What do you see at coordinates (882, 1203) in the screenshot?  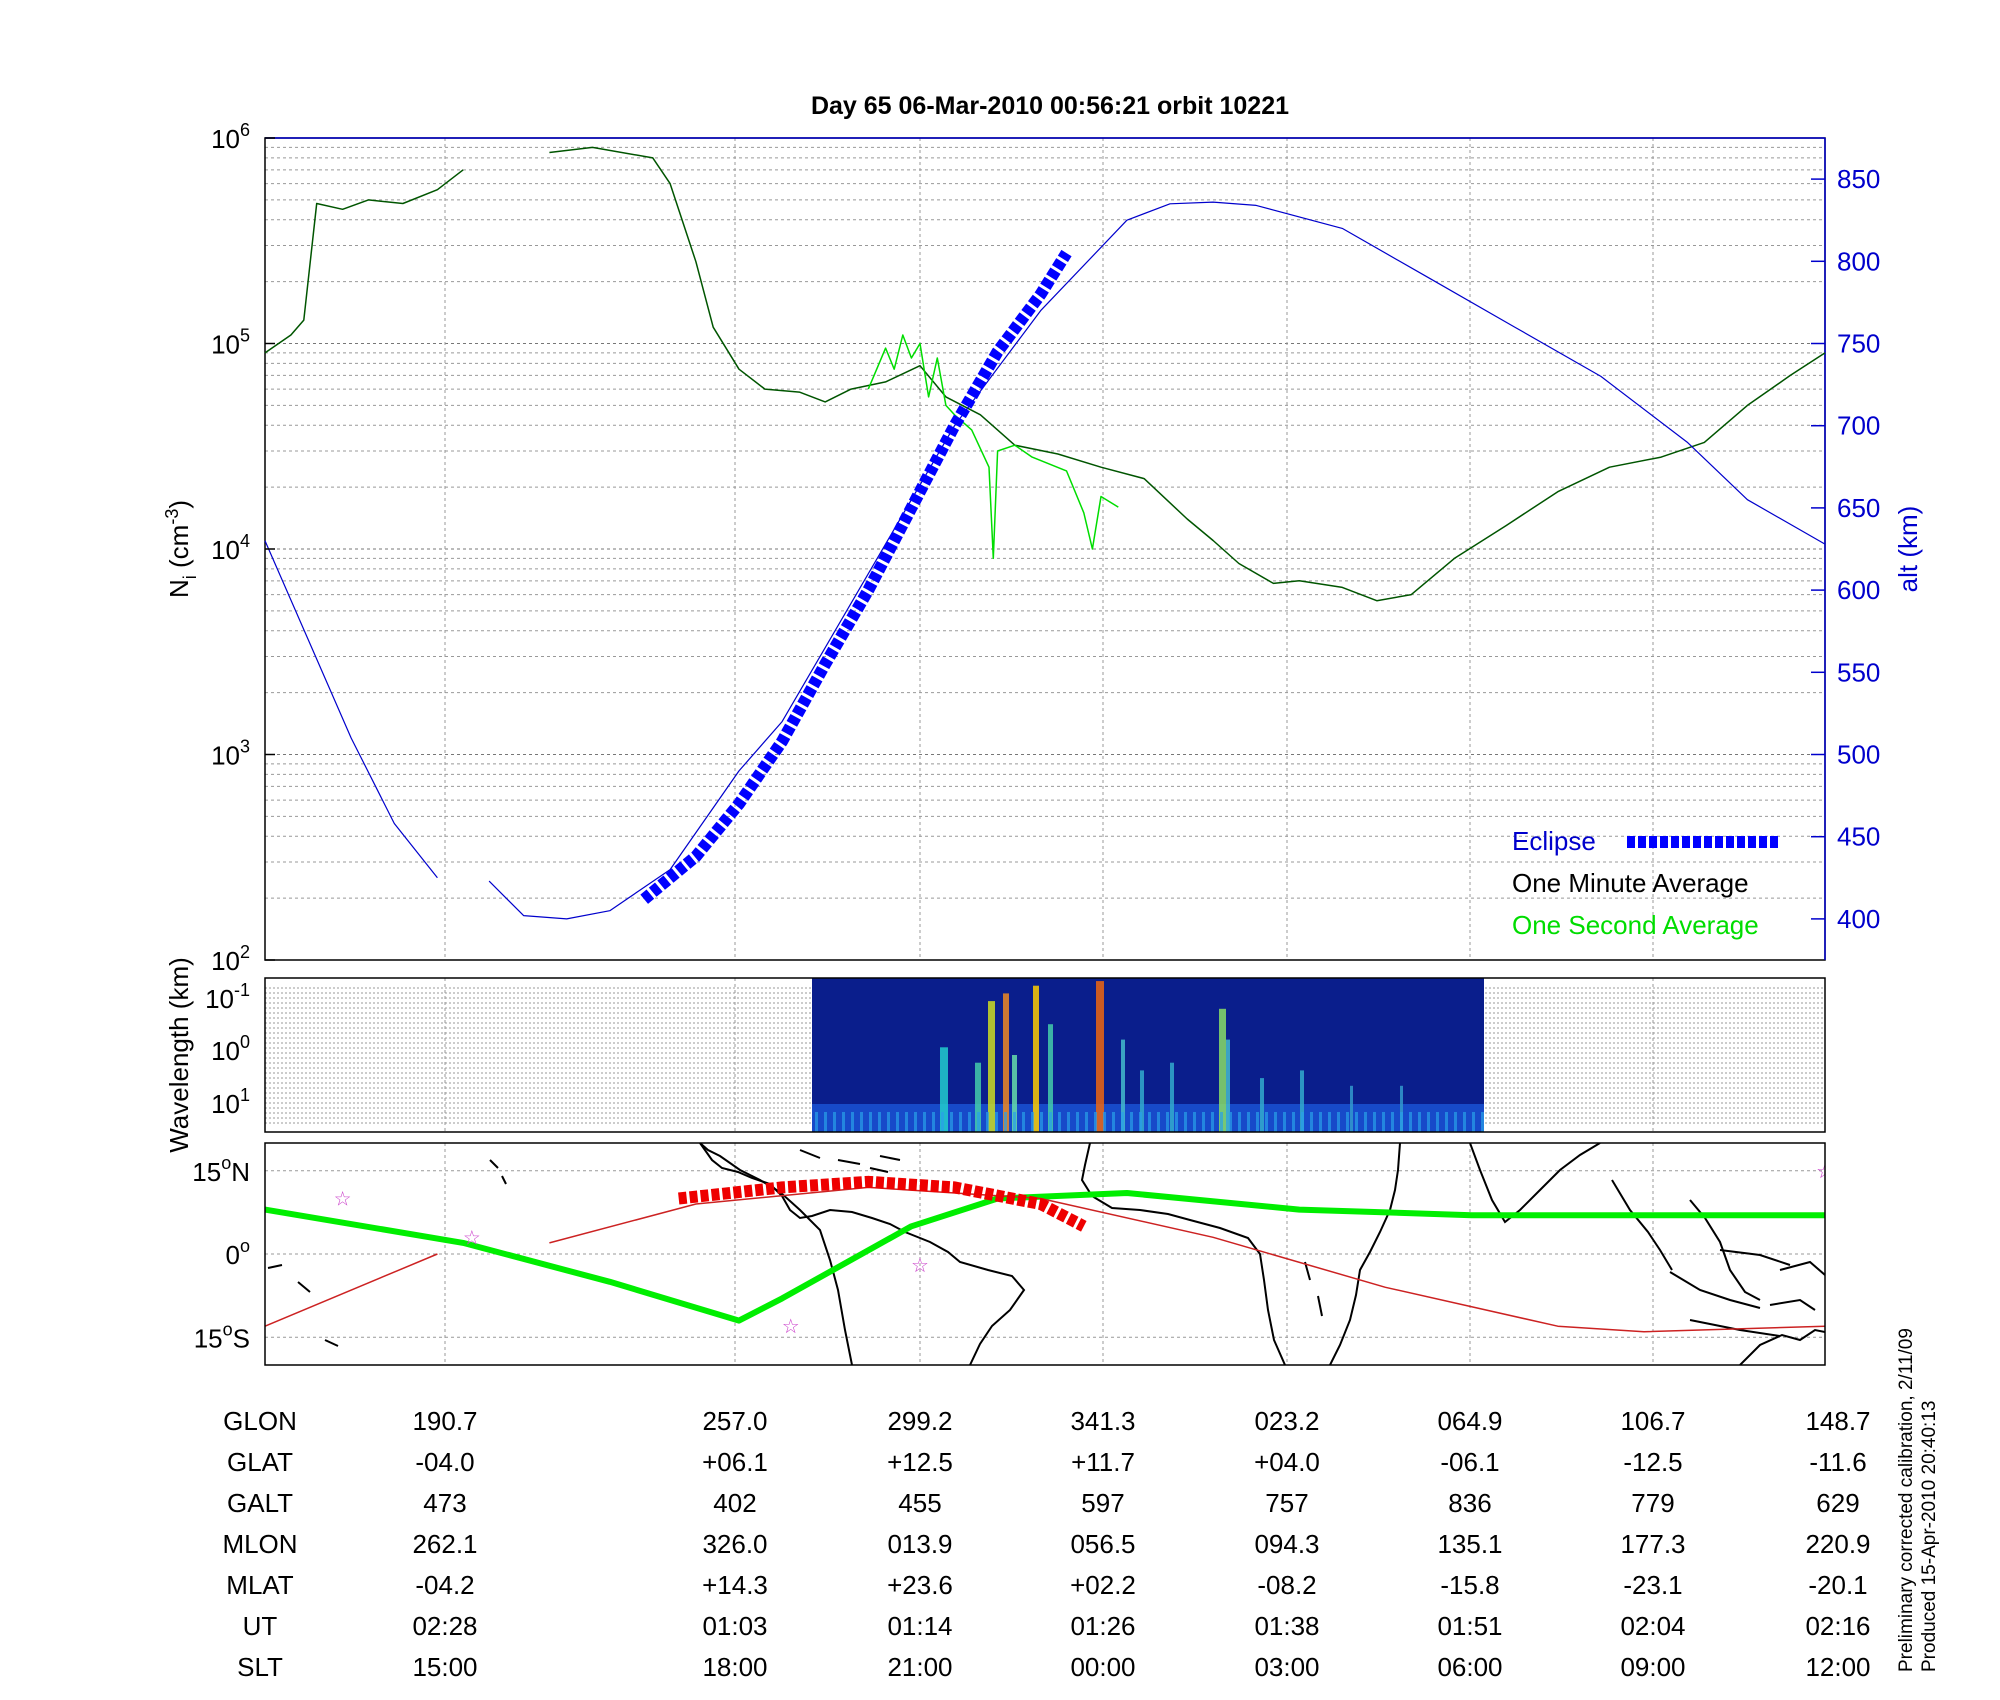 I see `map-eclipse-track` at bounding box center [882, 1203].